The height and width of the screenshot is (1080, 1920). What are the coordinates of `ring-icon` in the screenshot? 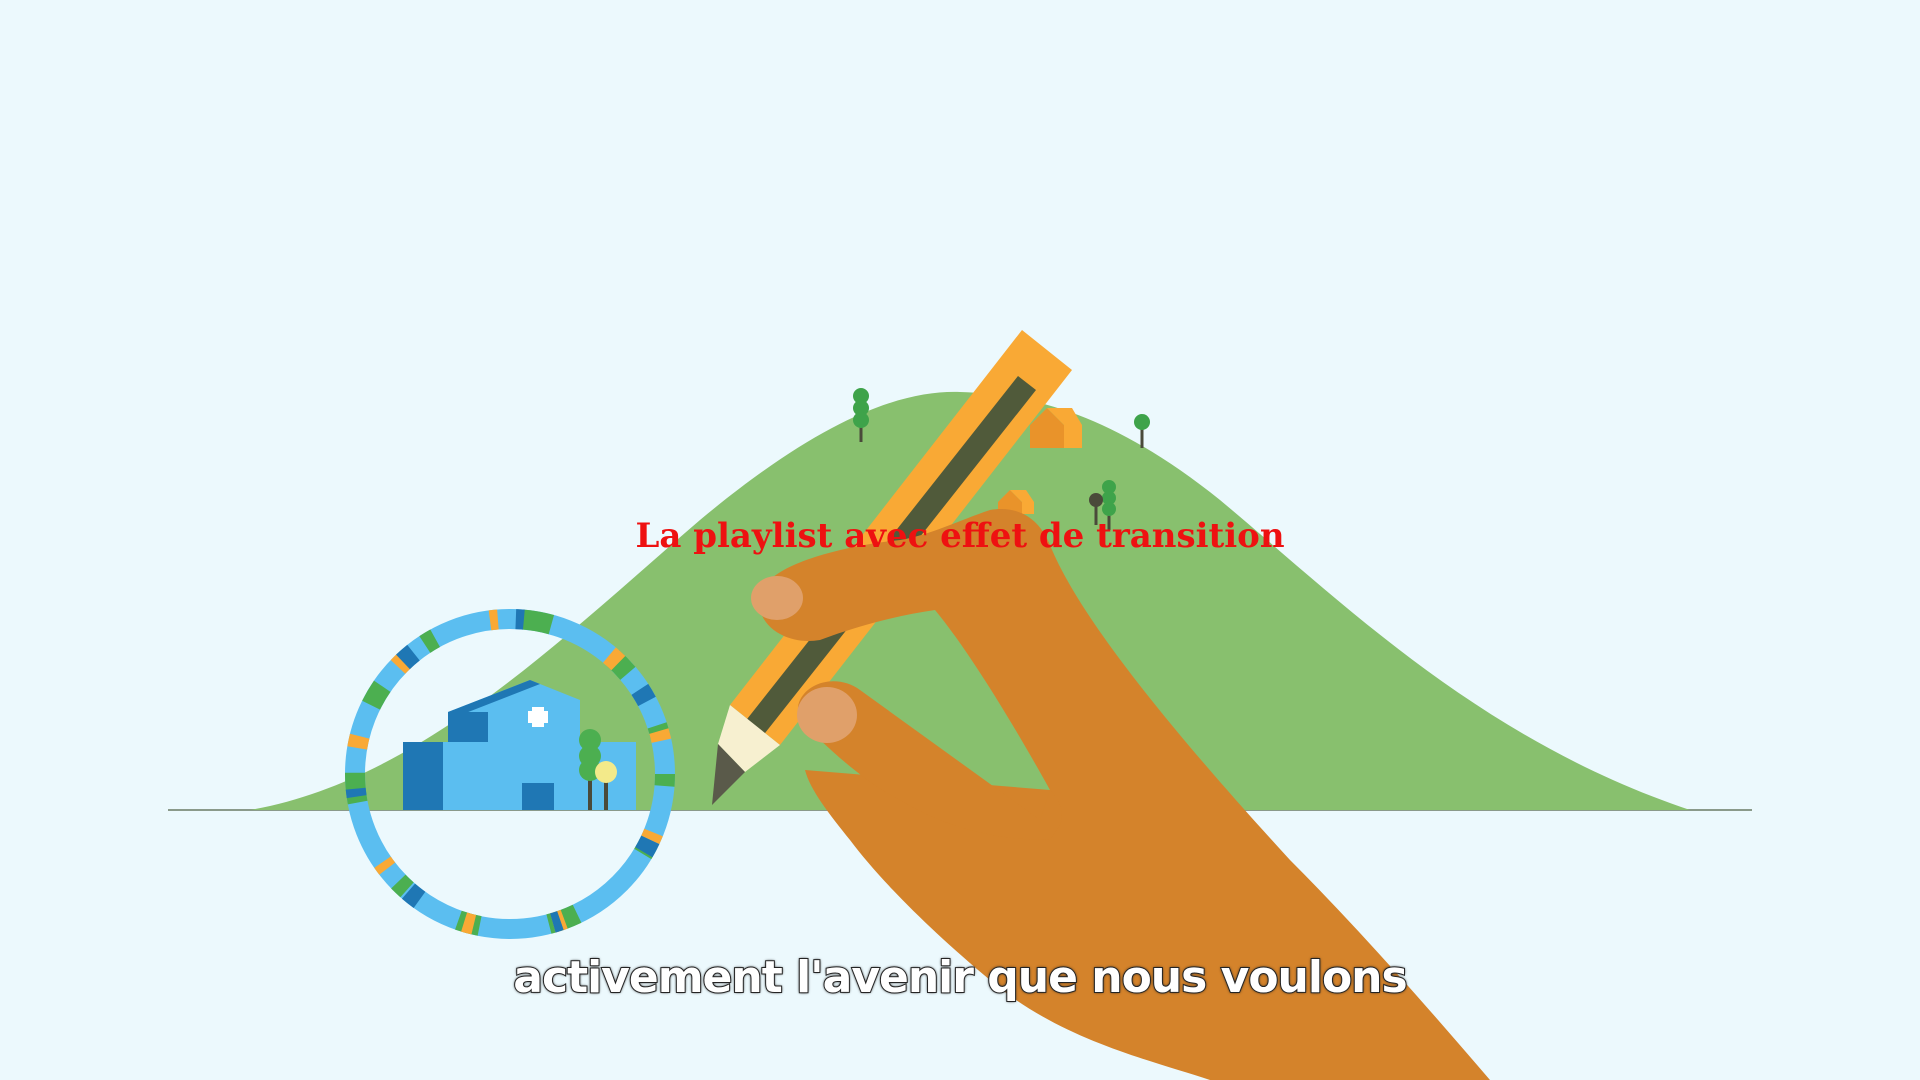 It's located at (510, 774).